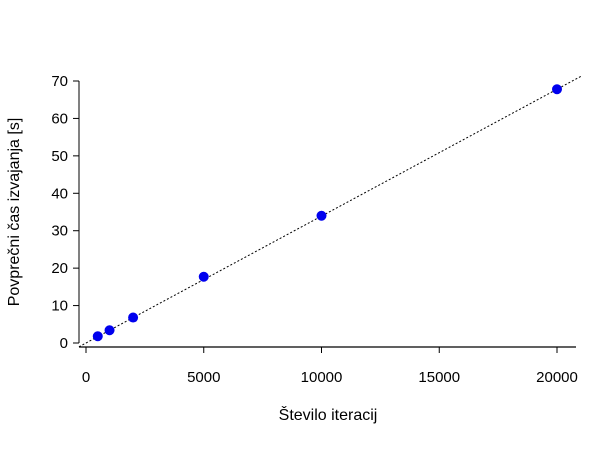 The width and height of the screenshot is (616, 450). What do you see at coordinates (59, 231) in the screenshot?
I see `y-tick-label: 30` at bounding box center [59, 231].